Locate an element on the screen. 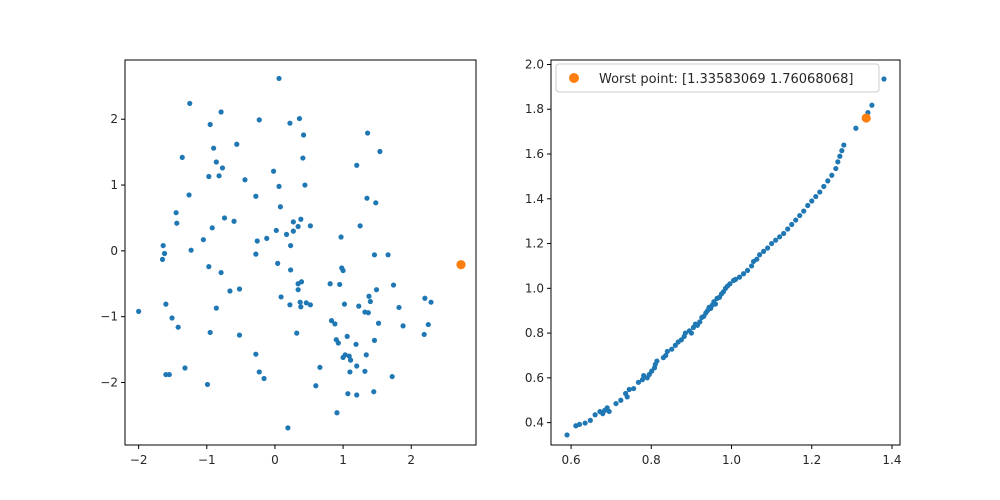  left-x-tick-label: 0 is located at coordinates (275, 460).